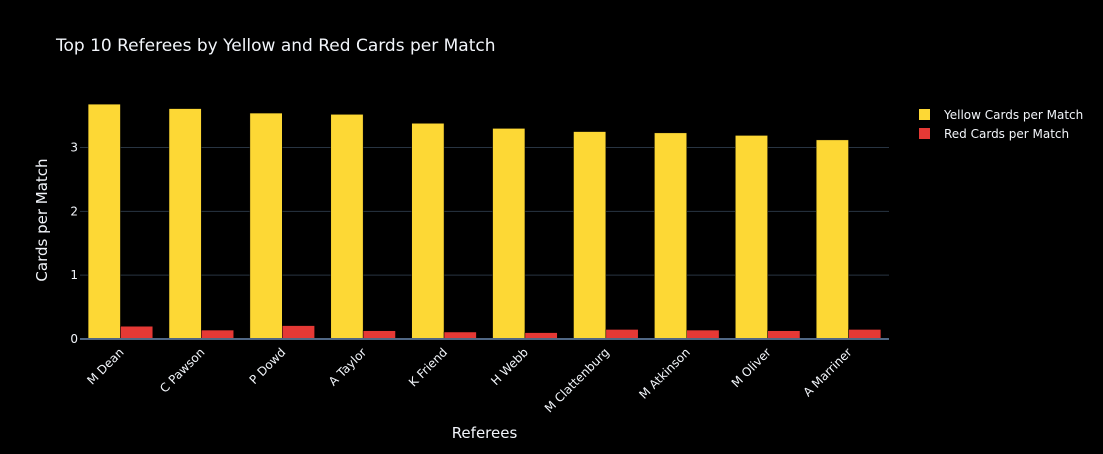 The width and height of the screenshot is (1103, 454). What do you see at coordinates (74, 339) in the screenshot?
I see `y-tick-label: 0` at bounding box center [74, 339].